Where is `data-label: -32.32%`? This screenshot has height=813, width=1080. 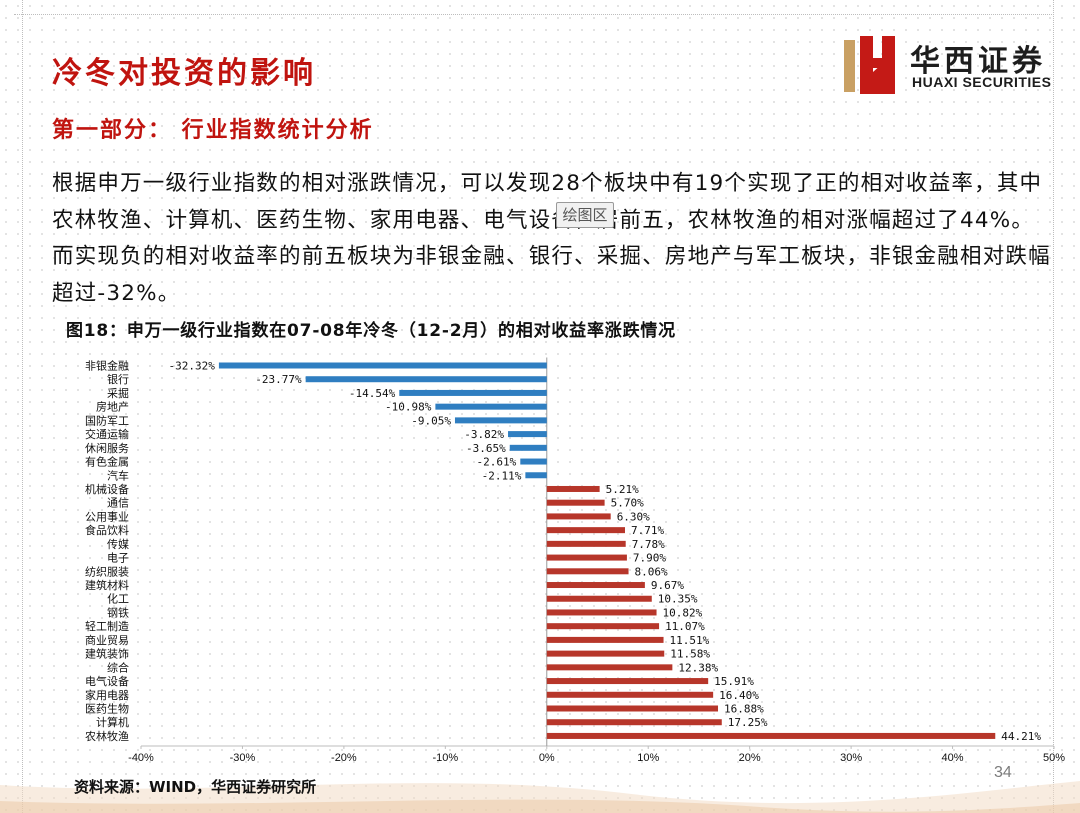 data-label: -32.32% is located at coordinates (192, 366).